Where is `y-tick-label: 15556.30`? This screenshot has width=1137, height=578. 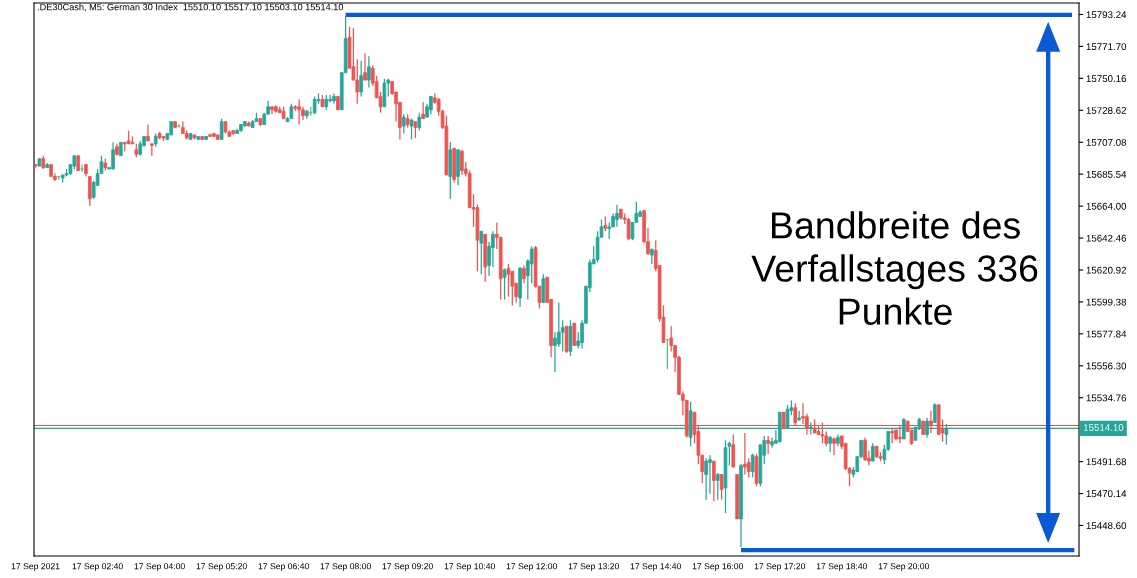
y-tick-label: 15556.30 is located at coordinates (1106, 366).